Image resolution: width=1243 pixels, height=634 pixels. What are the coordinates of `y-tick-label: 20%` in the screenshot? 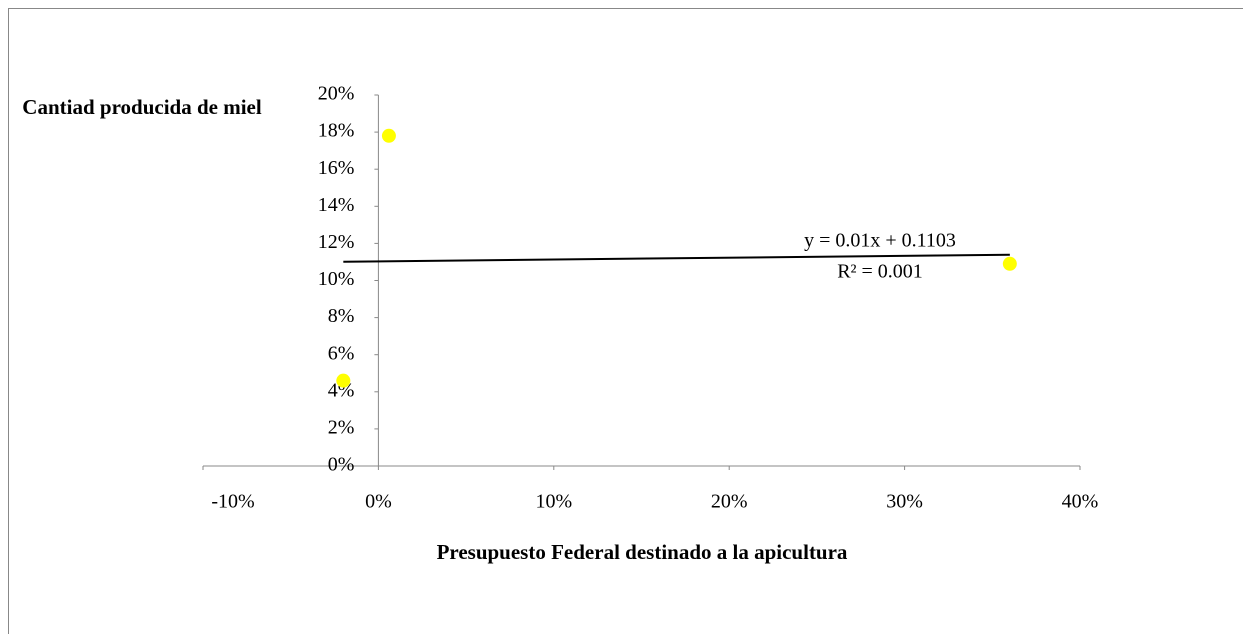 It's located at (336, 94).